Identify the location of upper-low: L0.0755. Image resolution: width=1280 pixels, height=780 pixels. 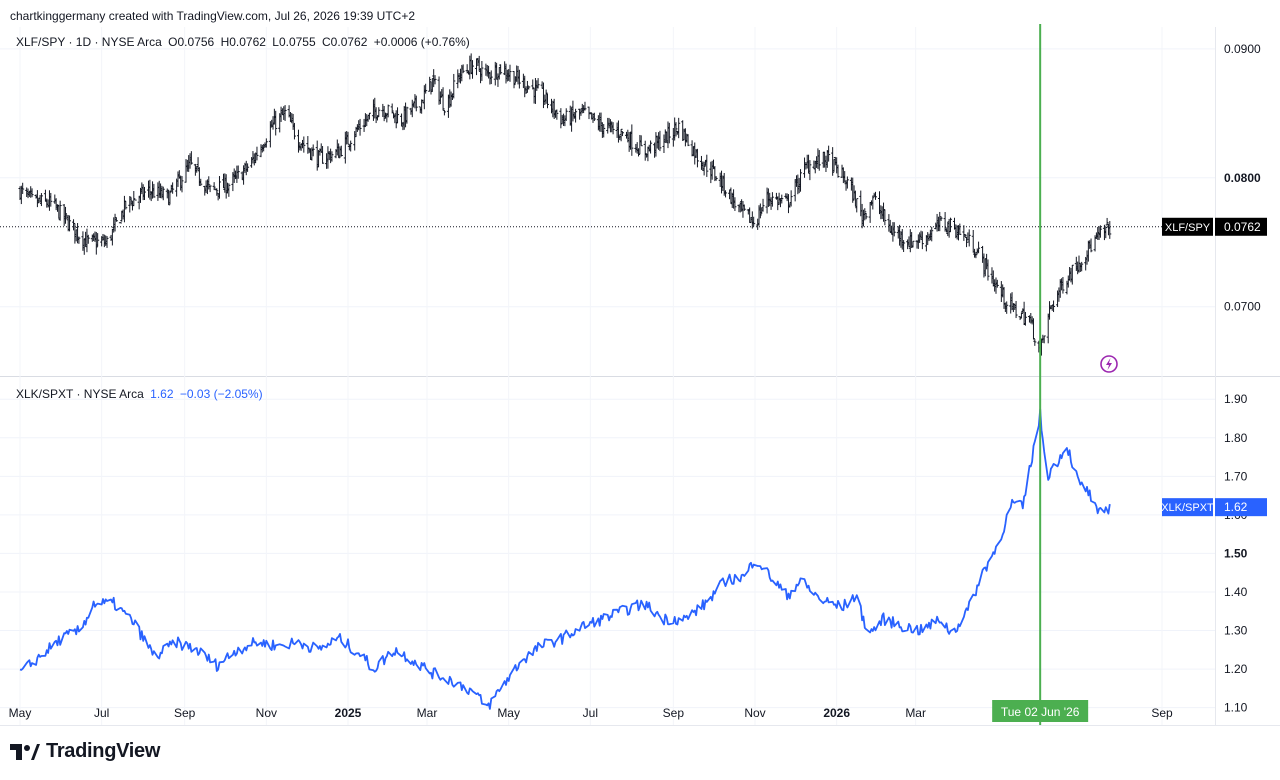
(294, 42).